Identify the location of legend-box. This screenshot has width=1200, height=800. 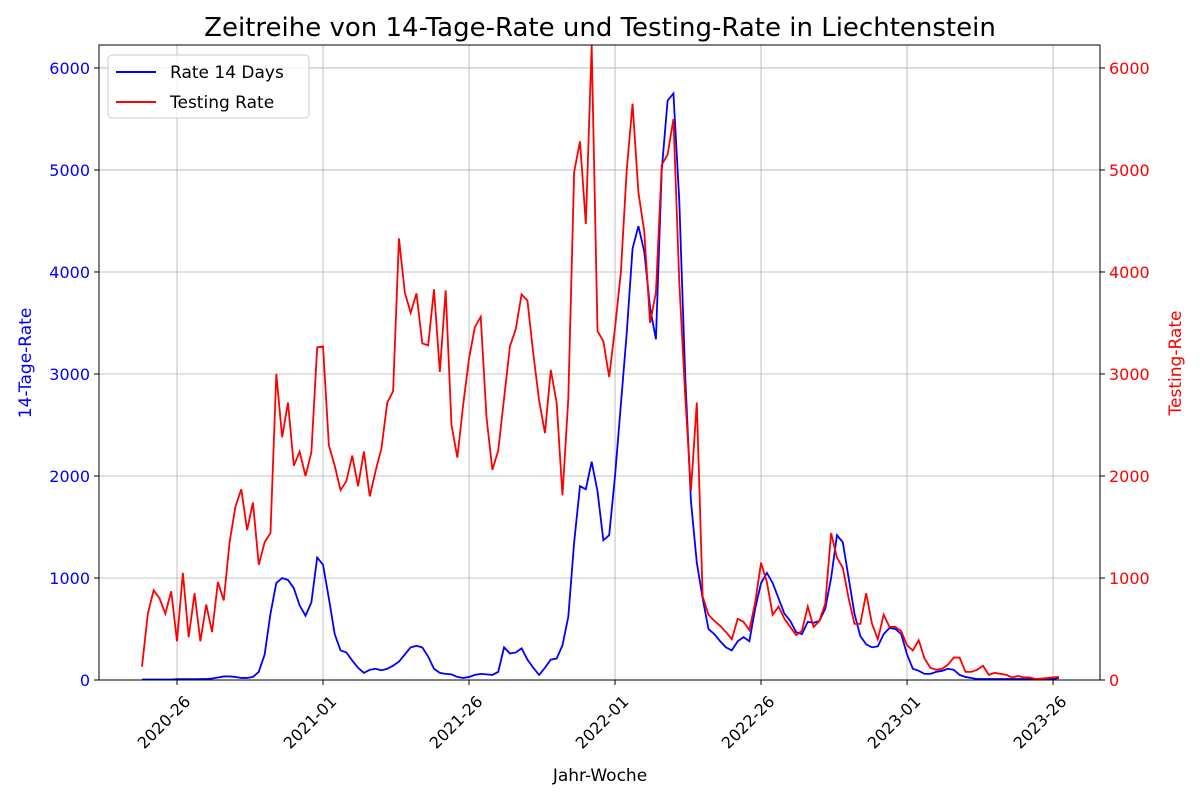
(208, 86).